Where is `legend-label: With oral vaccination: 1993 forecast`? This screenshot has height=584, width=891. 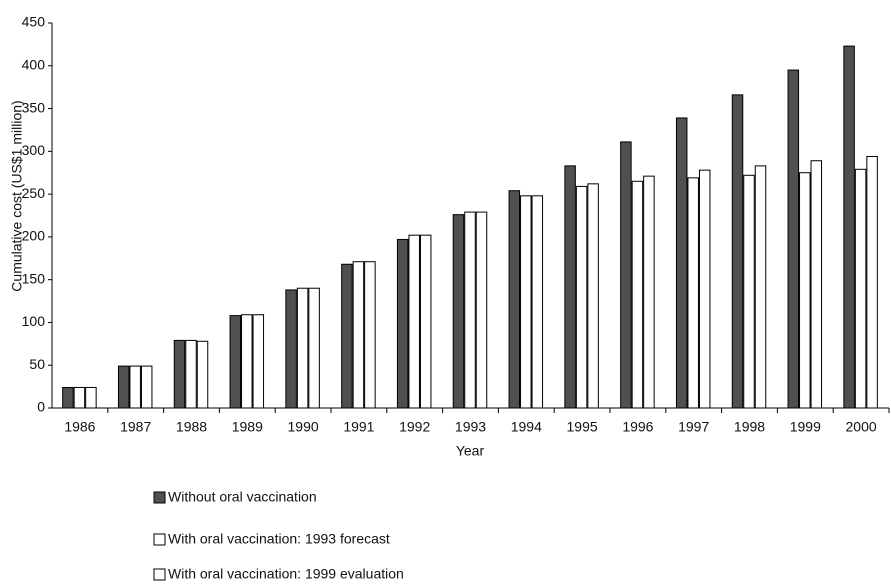
legend-label: With oral vaccination: 1993 forecast is located at coordinates (279, 539).